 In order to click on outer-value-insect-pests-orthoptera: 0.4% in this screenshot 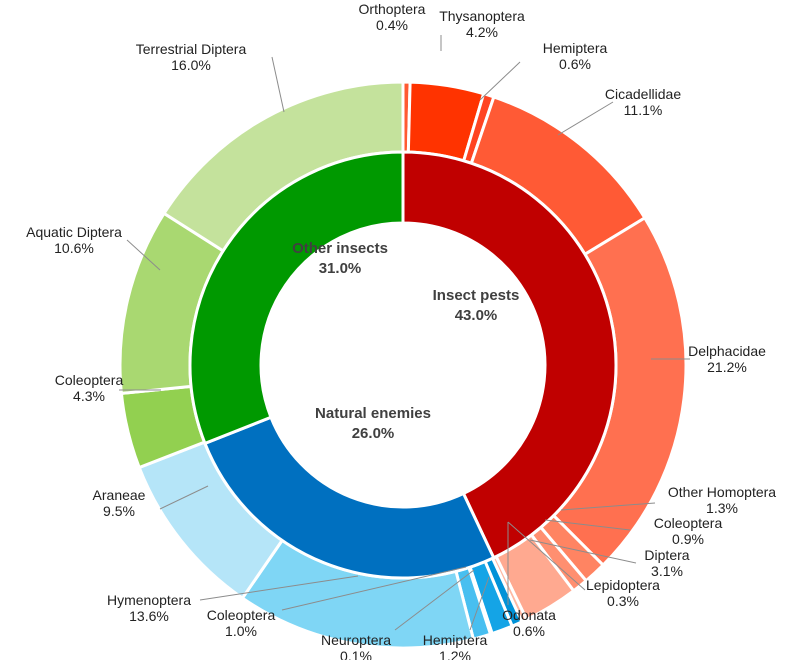, I will do `click(392, 25)`.